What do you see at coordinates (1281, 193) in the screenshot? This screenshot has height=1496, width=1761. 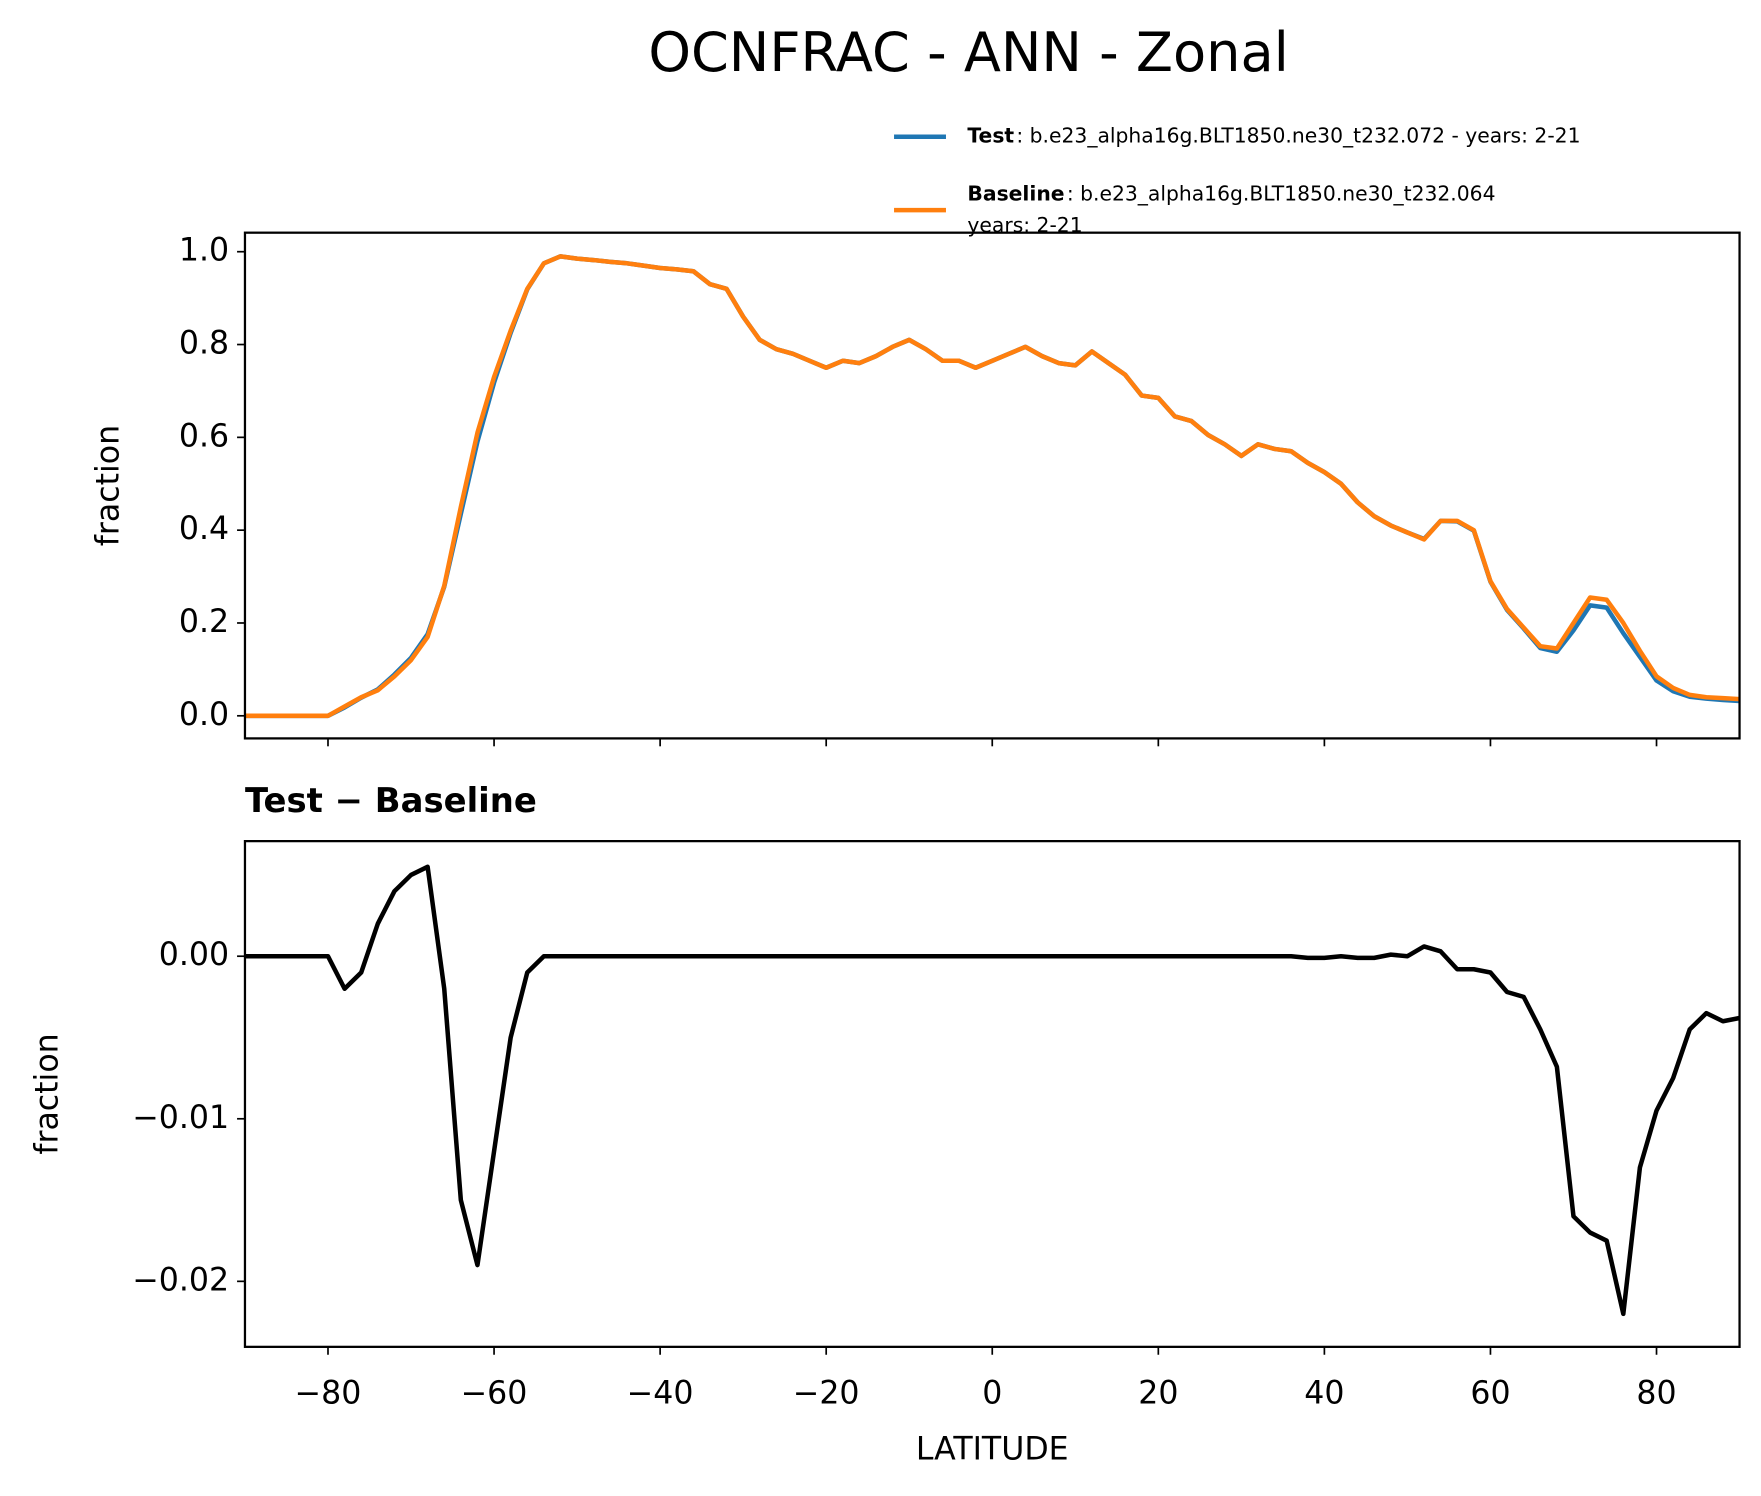 I see `legend-description: : b.e23_alpha16g.BLT1850.ne30_t232.064` at bounding box center [1281, 193].